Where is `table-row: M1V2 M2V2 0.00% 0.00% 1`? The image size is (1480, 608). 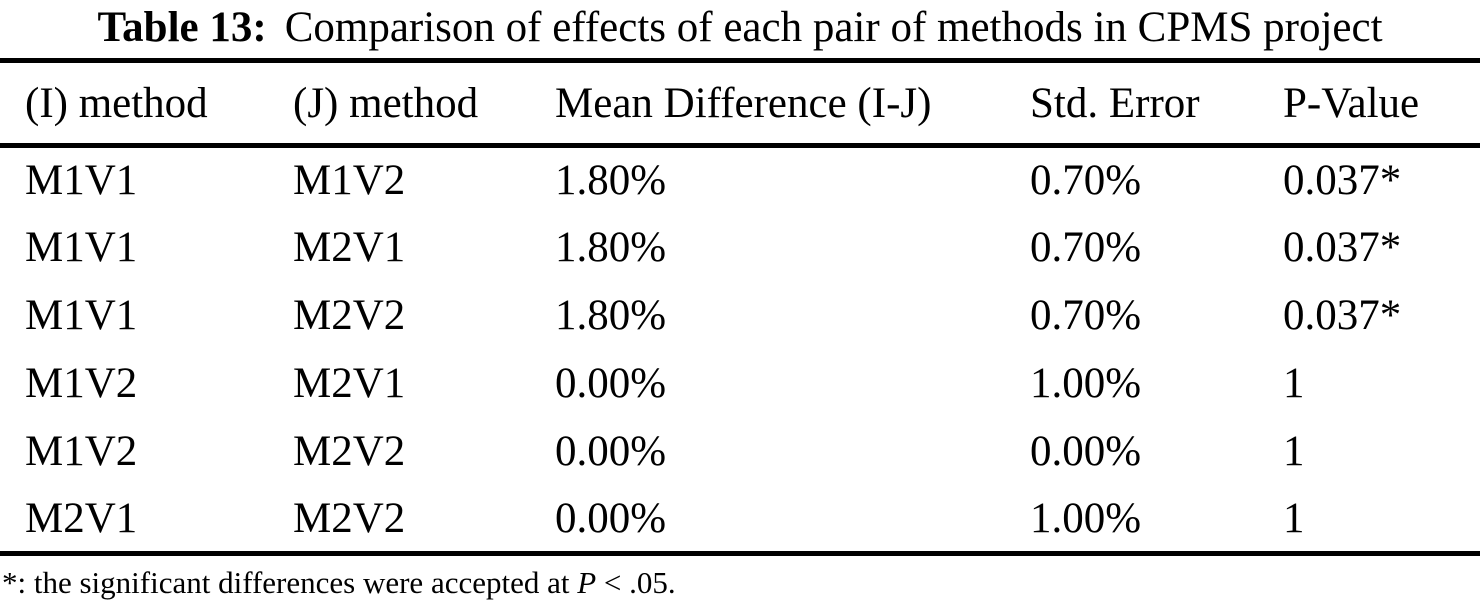
table-row: M1V2 M2V2 0.00% 0.00% 1 is located at coordinates (740, 452).